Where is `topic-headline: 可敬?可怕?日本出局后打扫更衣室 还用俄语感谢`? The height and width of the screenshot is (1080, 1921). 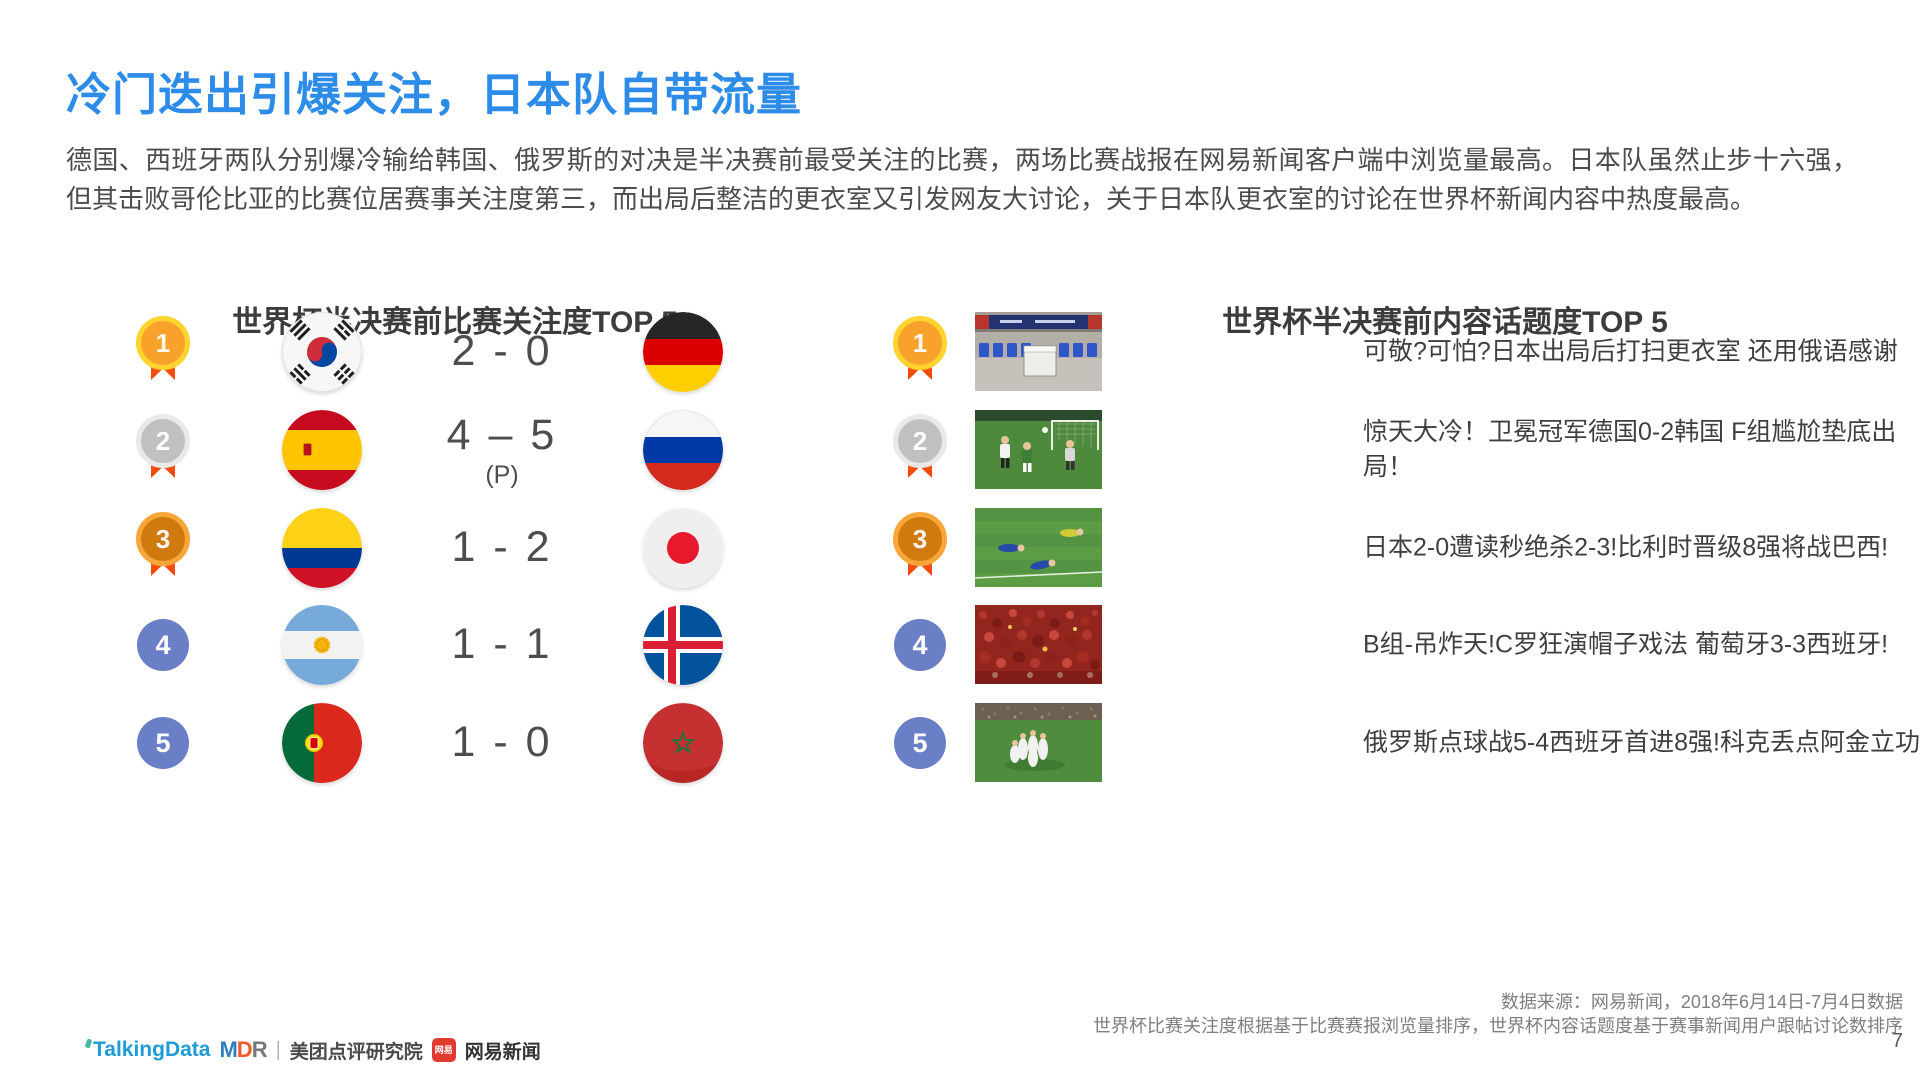 topic-headline: 可敬?可怕?日本出局后打扫更衣室 还用俄语感谢 is located at coordinates (1630, 351).